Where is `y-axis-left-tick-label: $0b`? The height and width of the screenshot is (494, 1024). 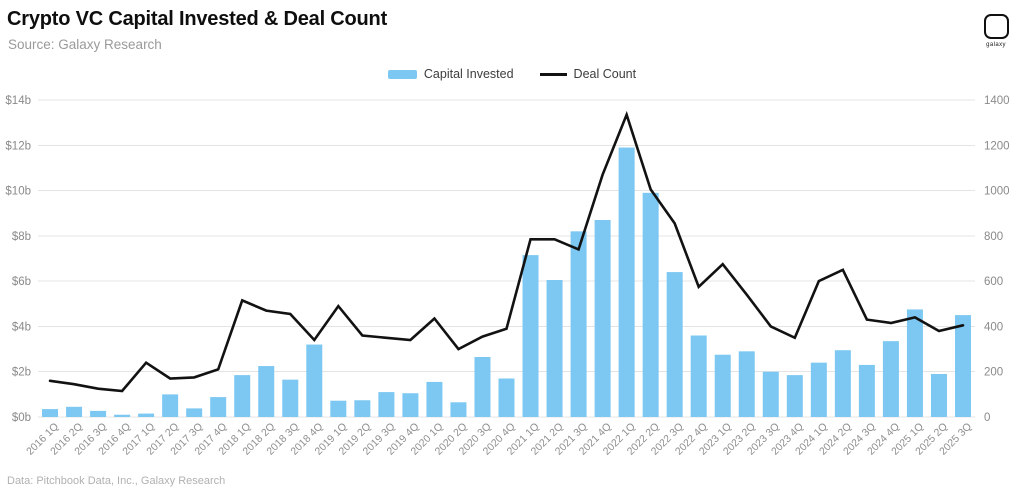 y-axis-left-tick-label: $0b is located at coordinates (21, 418).